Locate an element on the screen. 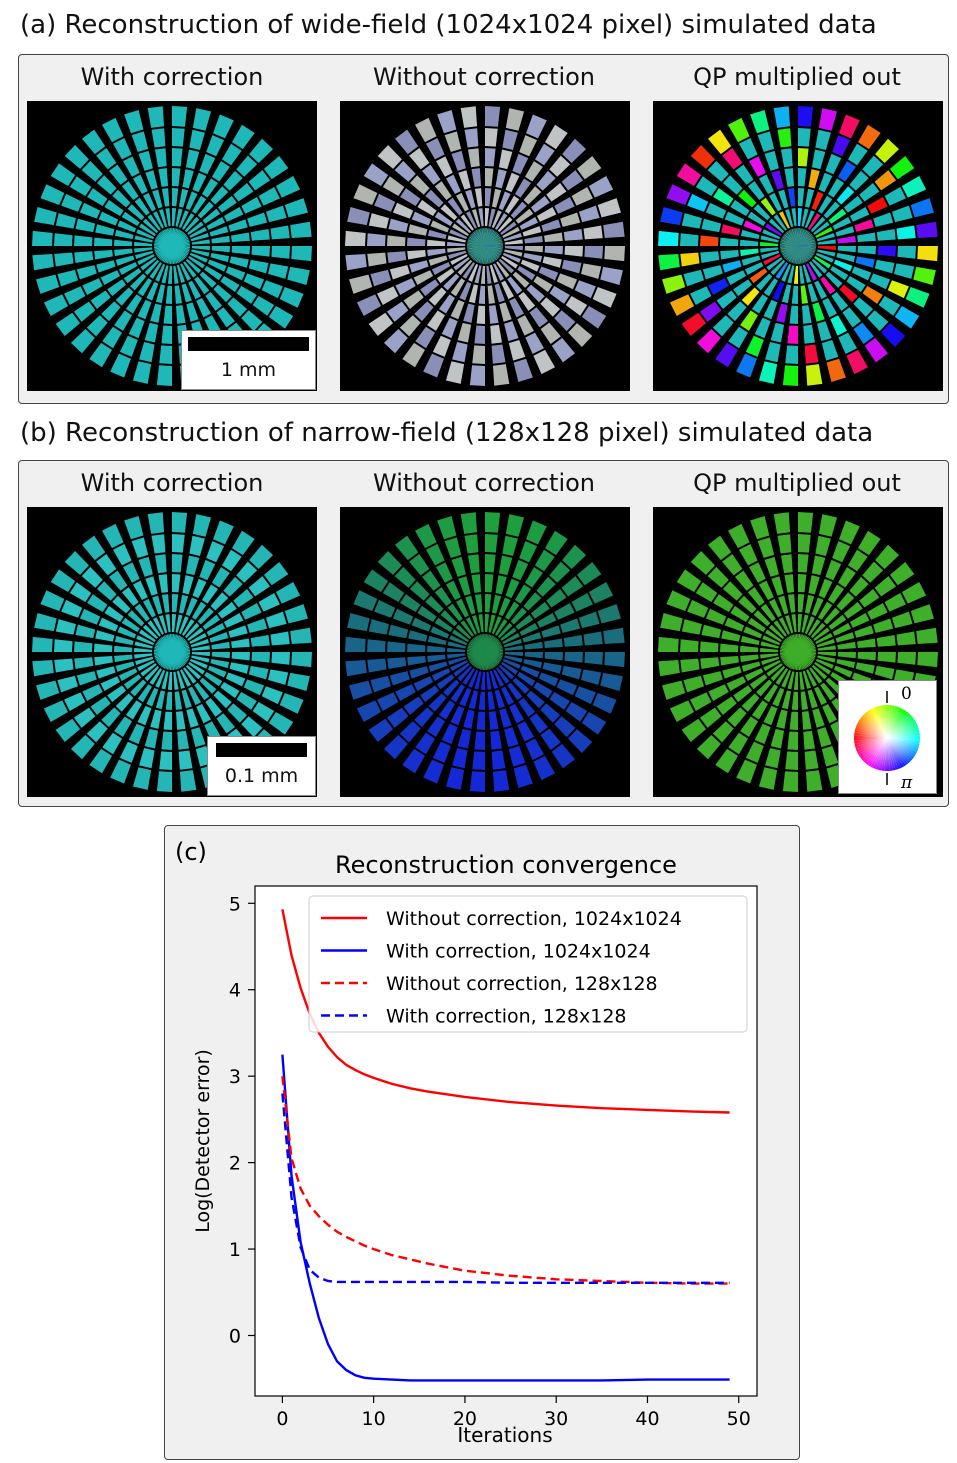  y-tick-label: 3 is located at coordinates (235, 1077).